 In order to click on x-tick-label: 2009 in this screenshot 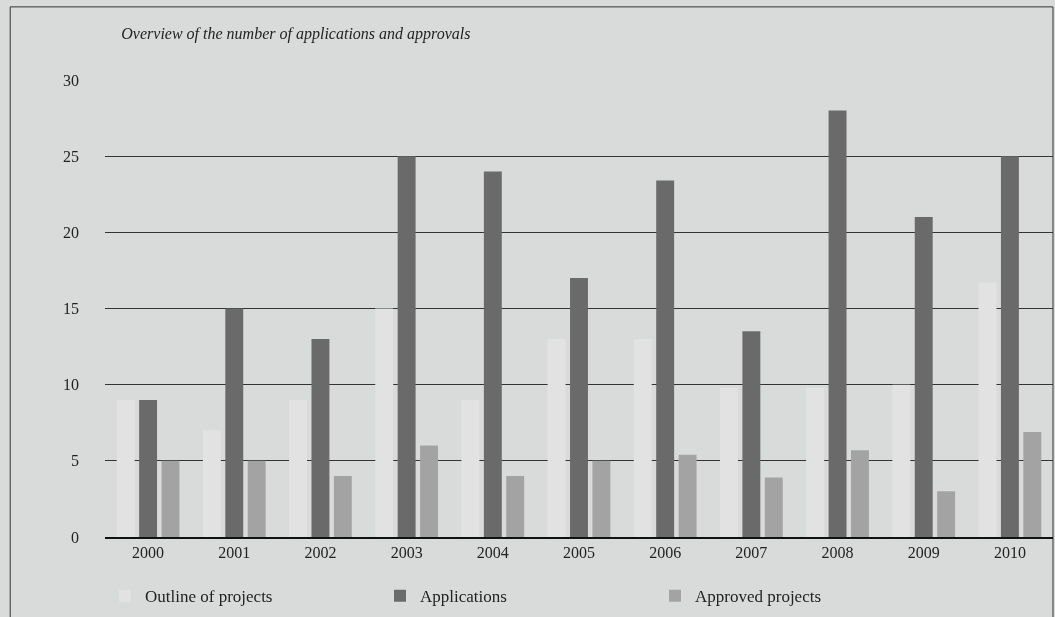, I will do `click(923, 552)`.